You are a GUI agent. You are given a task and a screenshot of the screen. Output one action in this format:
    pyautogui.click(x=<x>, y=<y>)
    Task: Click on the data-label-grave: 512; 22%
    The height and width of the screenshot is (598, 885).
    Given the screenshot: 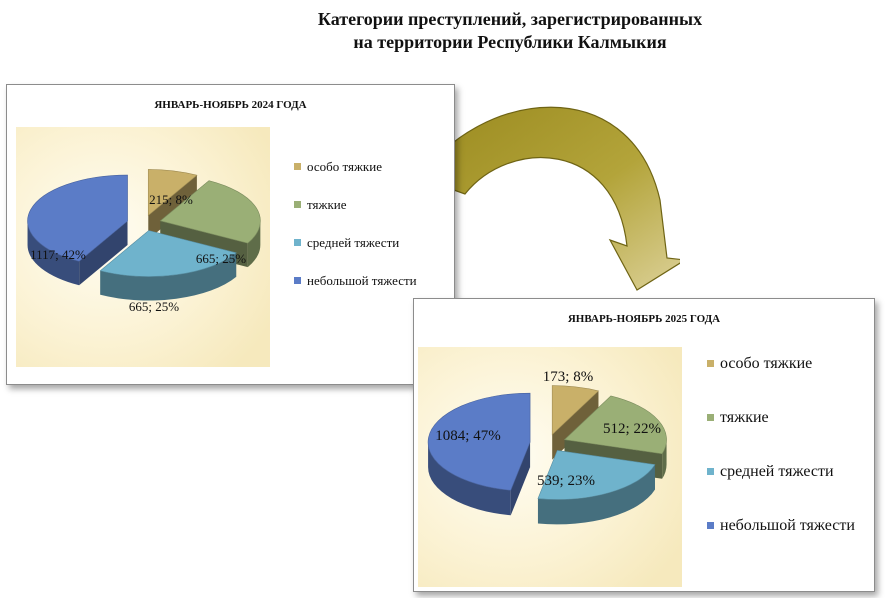 What is the action you would take?
    pyautogui.click(x=632, y=429)
    